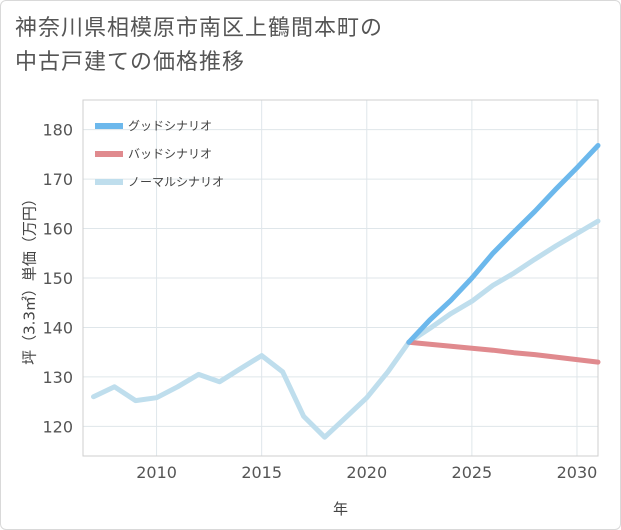  I want to click on chart-title: 神奈川県相模原市南区上鶴間本町の 中古戸建ての価格推移, so click(199, 46).